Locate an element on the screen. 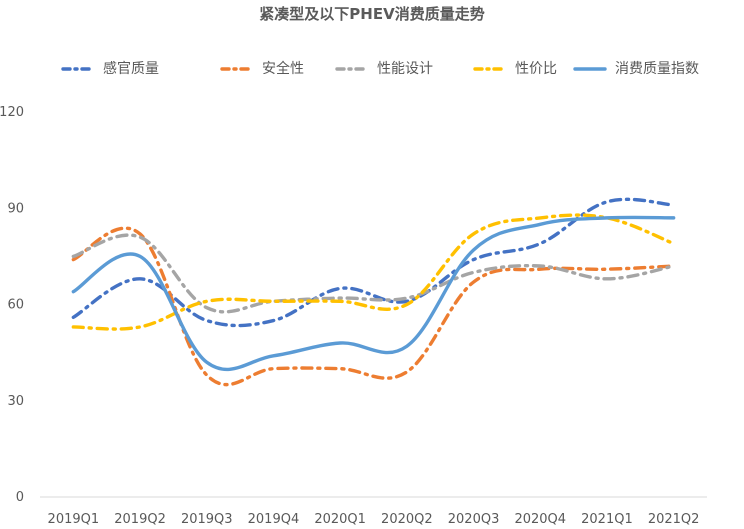 The height and width of the screenshot is (529, 744). legend-item-series-3: 性能设计 is located at coordinates (384, 69).